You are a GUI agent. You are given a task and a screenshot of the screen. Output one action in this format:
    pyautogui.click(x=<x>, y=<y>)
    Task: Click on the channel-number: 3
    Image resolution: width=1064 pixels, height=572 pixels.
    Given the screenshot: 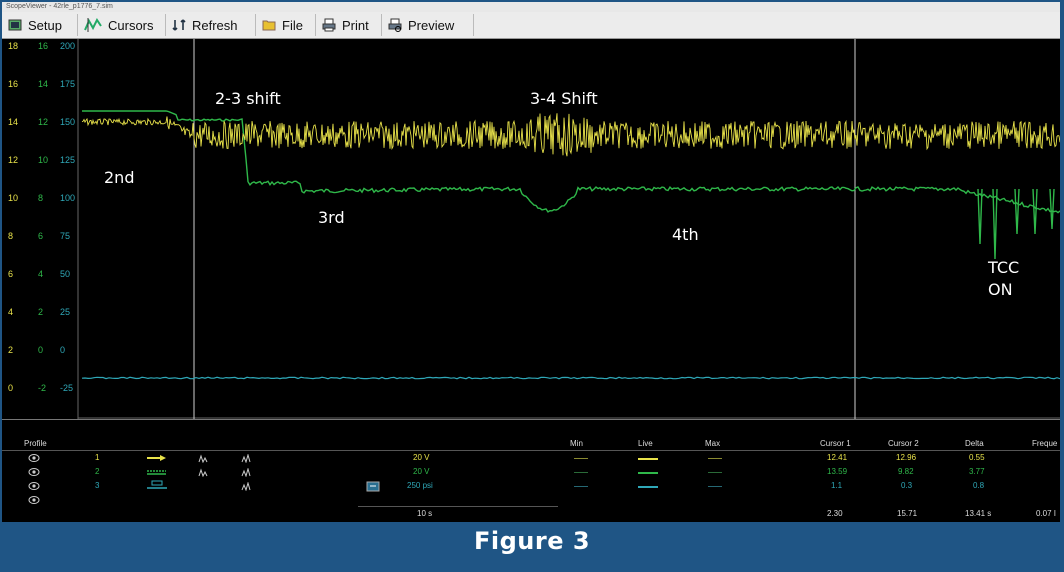 What is the action you would take?
    pyautogui.click(x=97, y=485)
    